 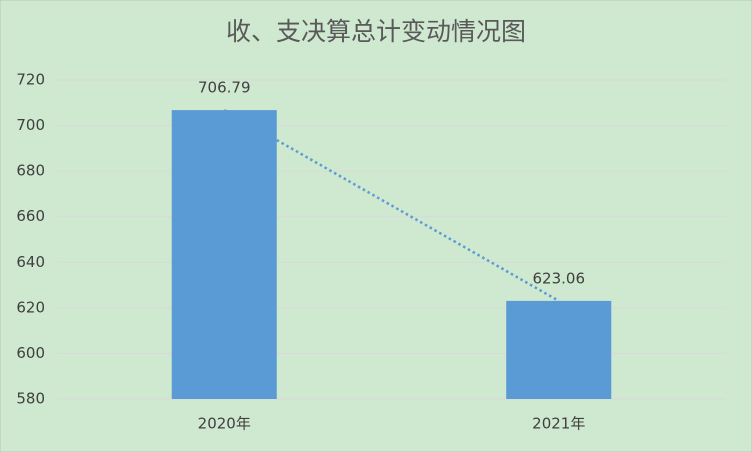 I want to click on y-tick-label: 620, so click(x=30, y=307).